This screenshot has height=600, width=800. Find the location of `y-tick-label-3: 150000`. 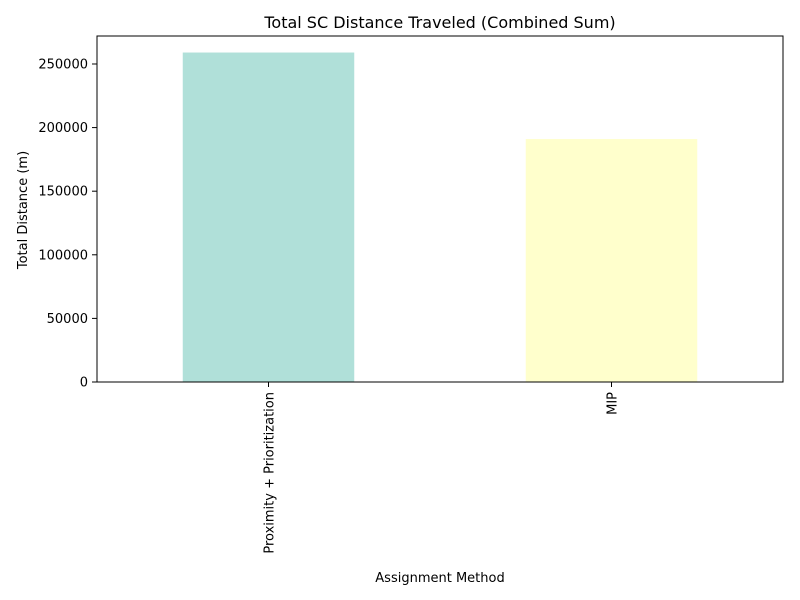

y-tick-label-3: 150000 is located at coordinates (63, 192).